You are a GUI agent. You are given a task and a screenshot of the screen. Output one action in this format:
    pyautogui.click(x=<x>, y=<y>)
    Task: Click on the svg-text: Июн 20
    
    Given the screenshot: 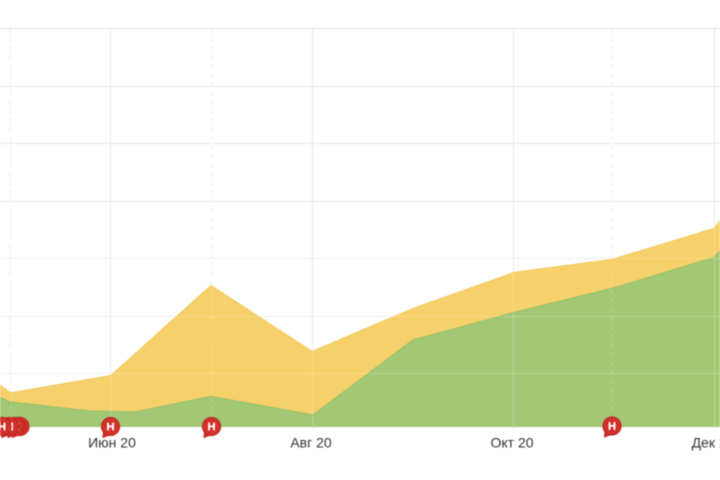 What is the action you would take?
    pyautogui.click(x=112, y=443)
    